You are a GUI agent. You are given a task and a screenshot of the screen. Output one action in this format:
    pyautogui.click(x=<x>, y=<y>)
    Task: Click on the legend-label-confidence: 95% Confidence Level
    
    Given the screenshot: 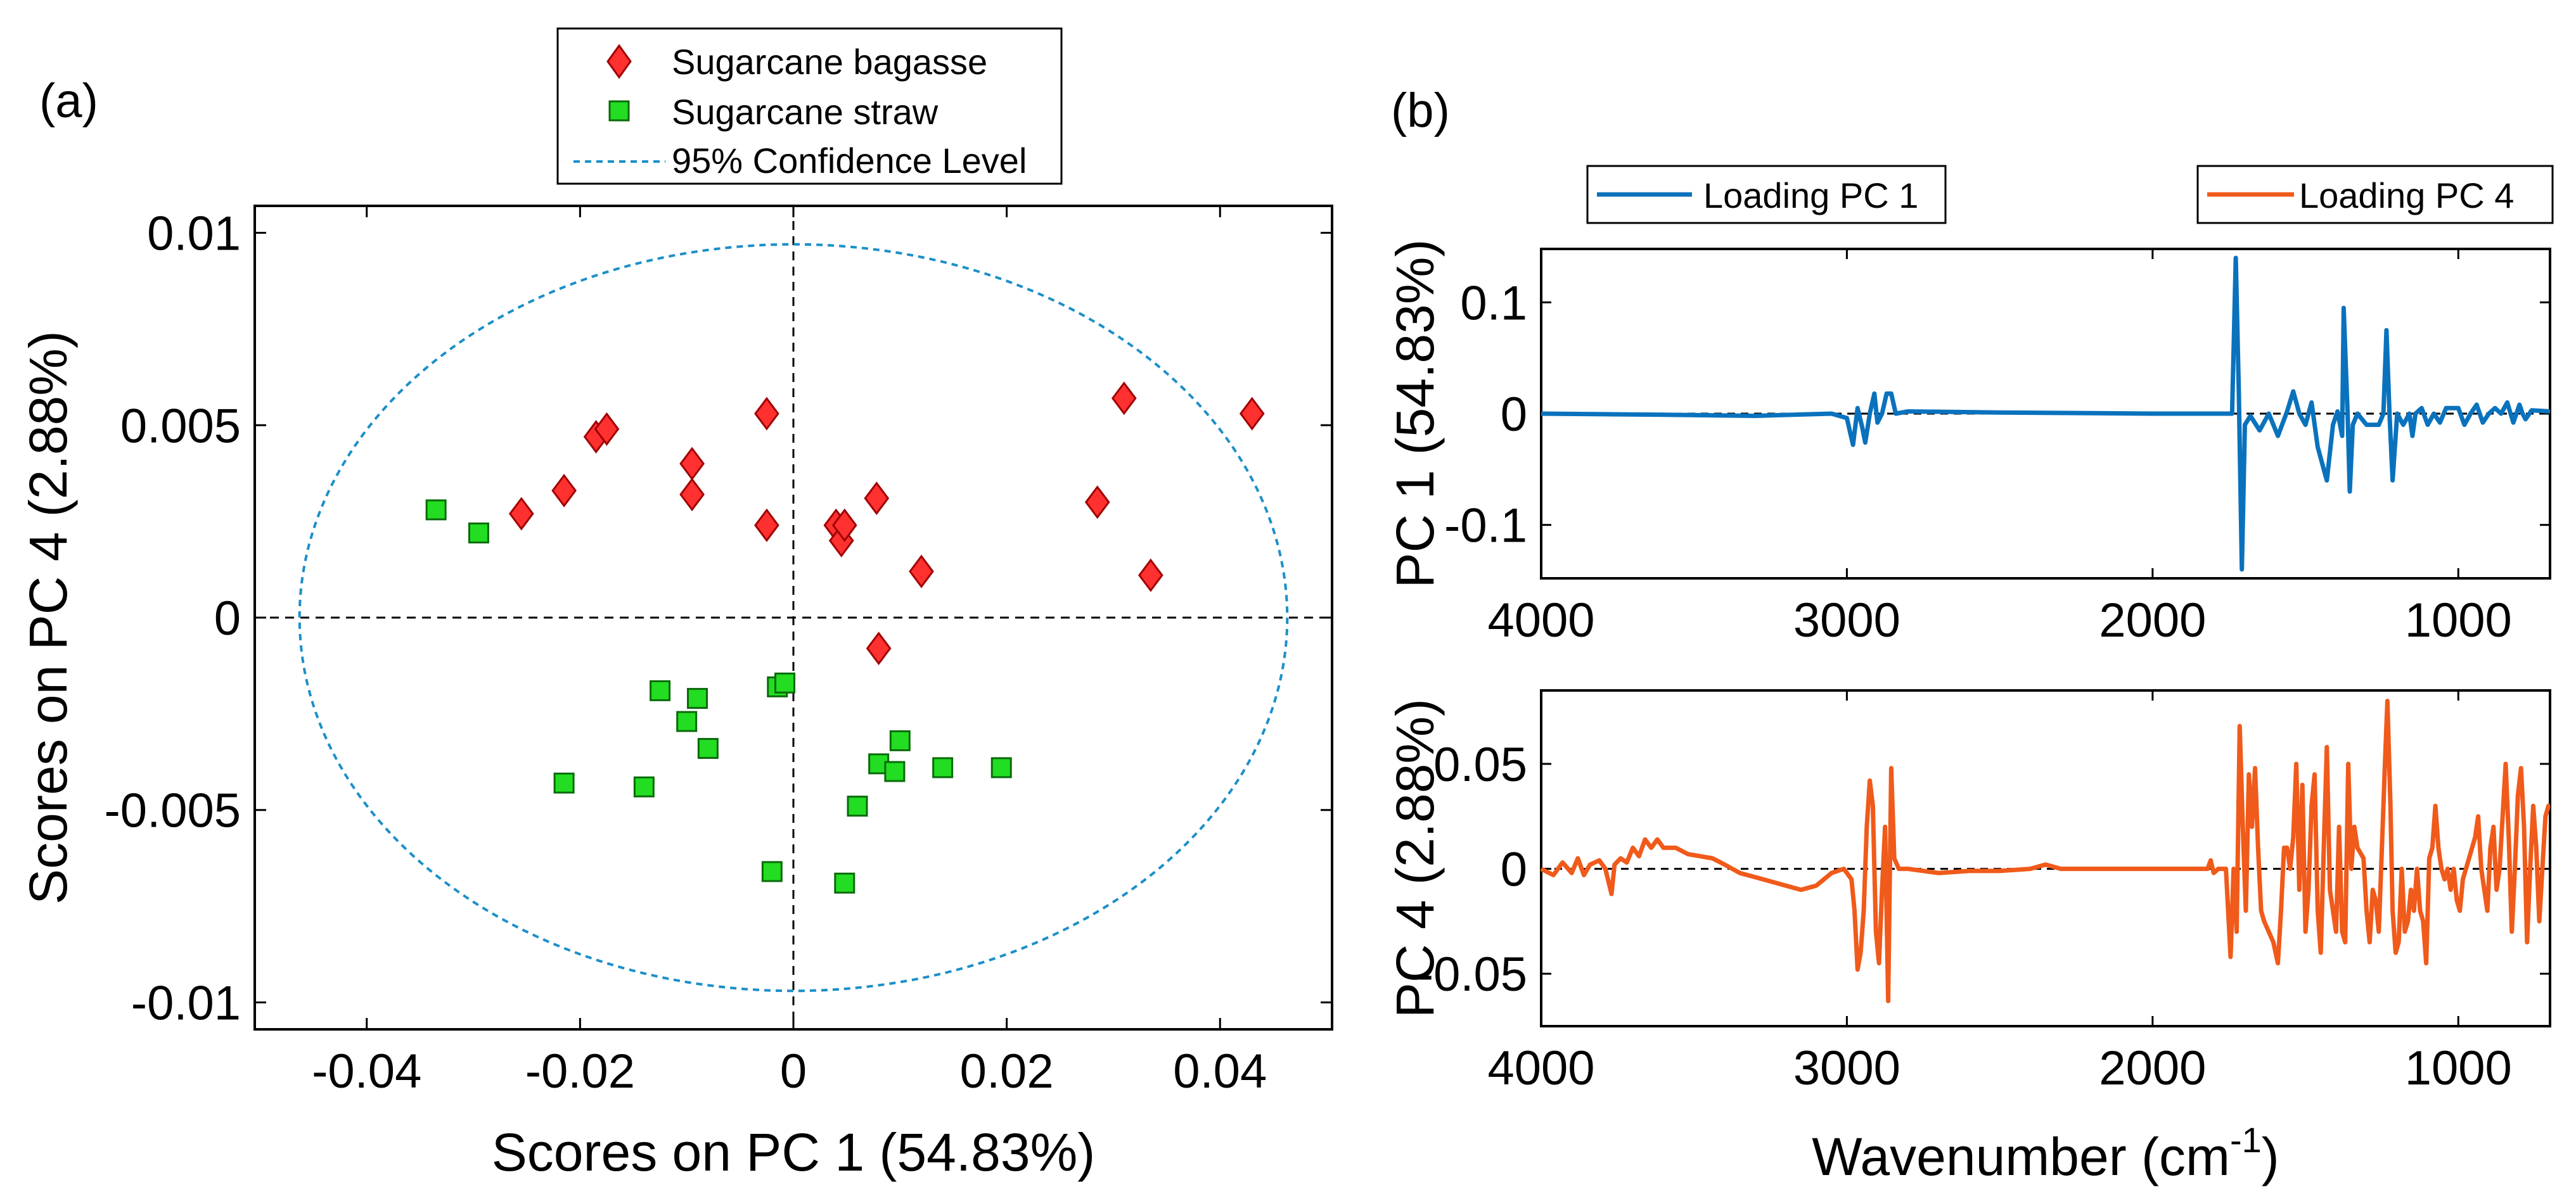 What is the action you would take?
    pyautogui.click(x=849, y=161)
    